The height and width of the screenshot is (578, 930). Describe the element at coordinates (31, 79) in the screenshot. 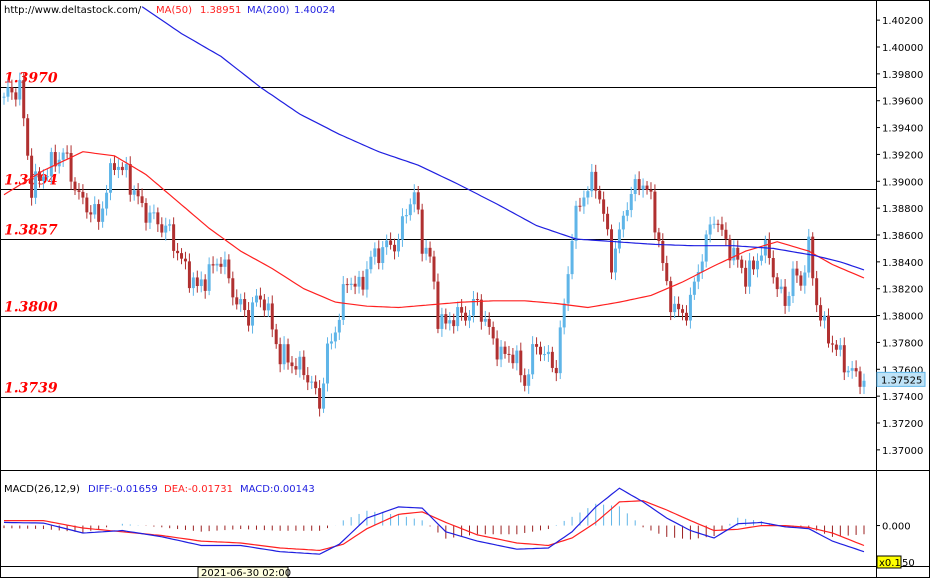

I see `level-label: 1.3970` at that location.